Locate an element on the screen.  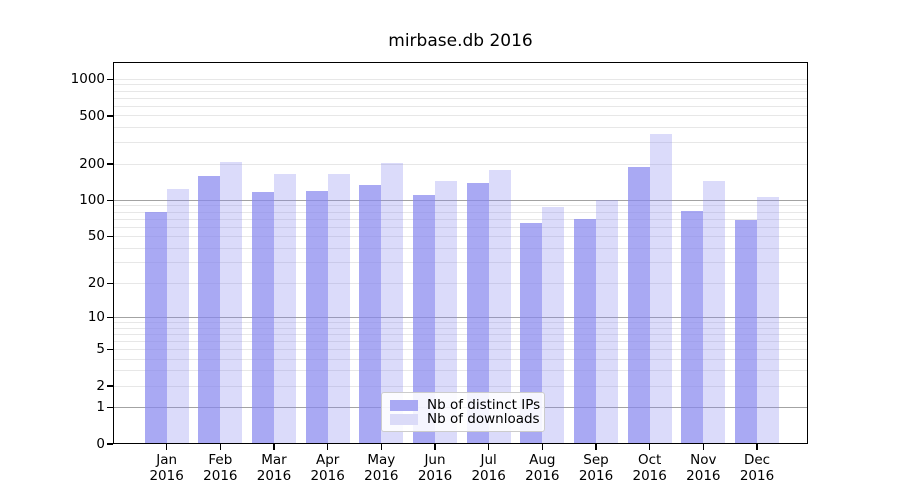
x-tick-month: Feb is located at coordinates (220, 460).